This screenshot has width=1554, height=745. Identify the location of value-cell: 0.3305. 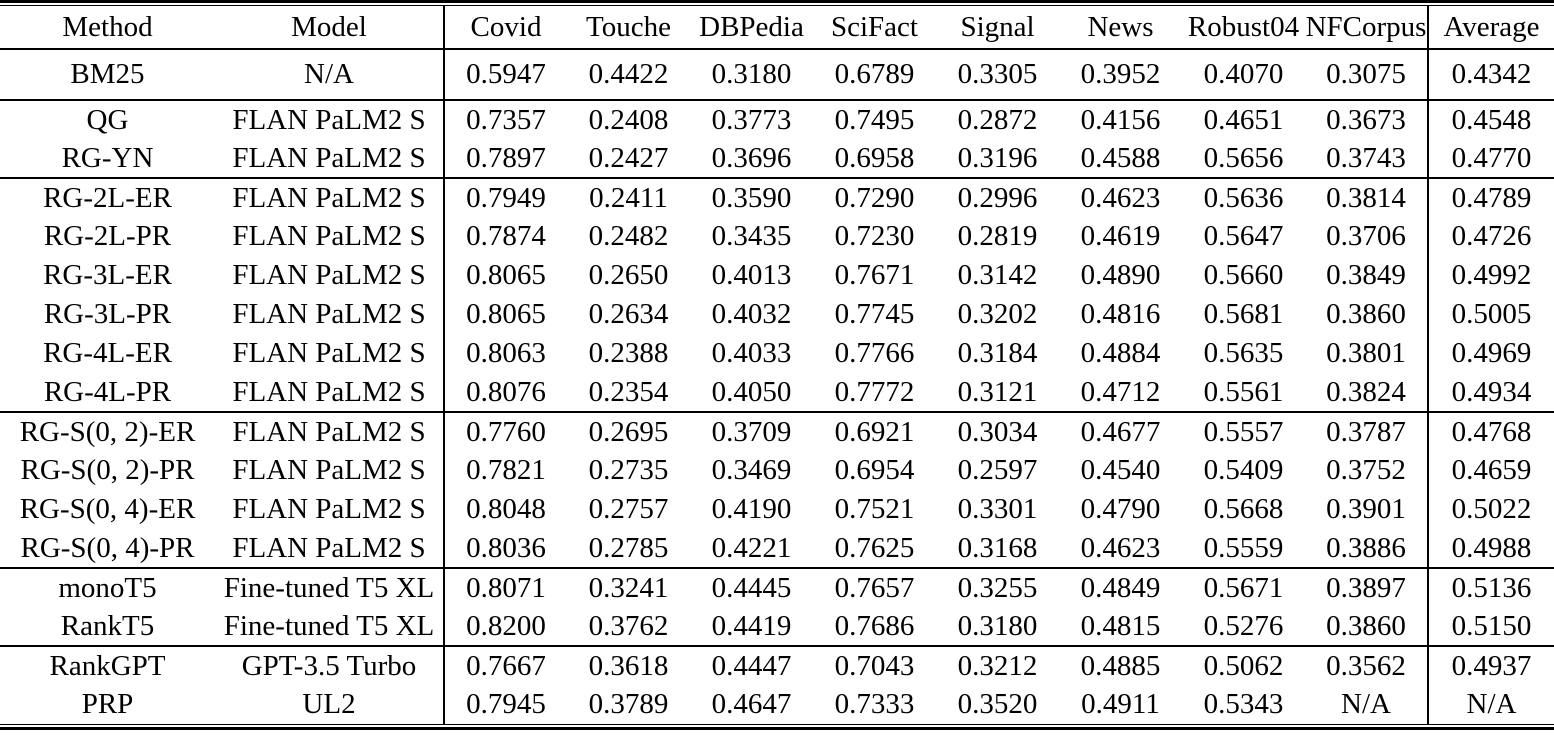
(997, 74).